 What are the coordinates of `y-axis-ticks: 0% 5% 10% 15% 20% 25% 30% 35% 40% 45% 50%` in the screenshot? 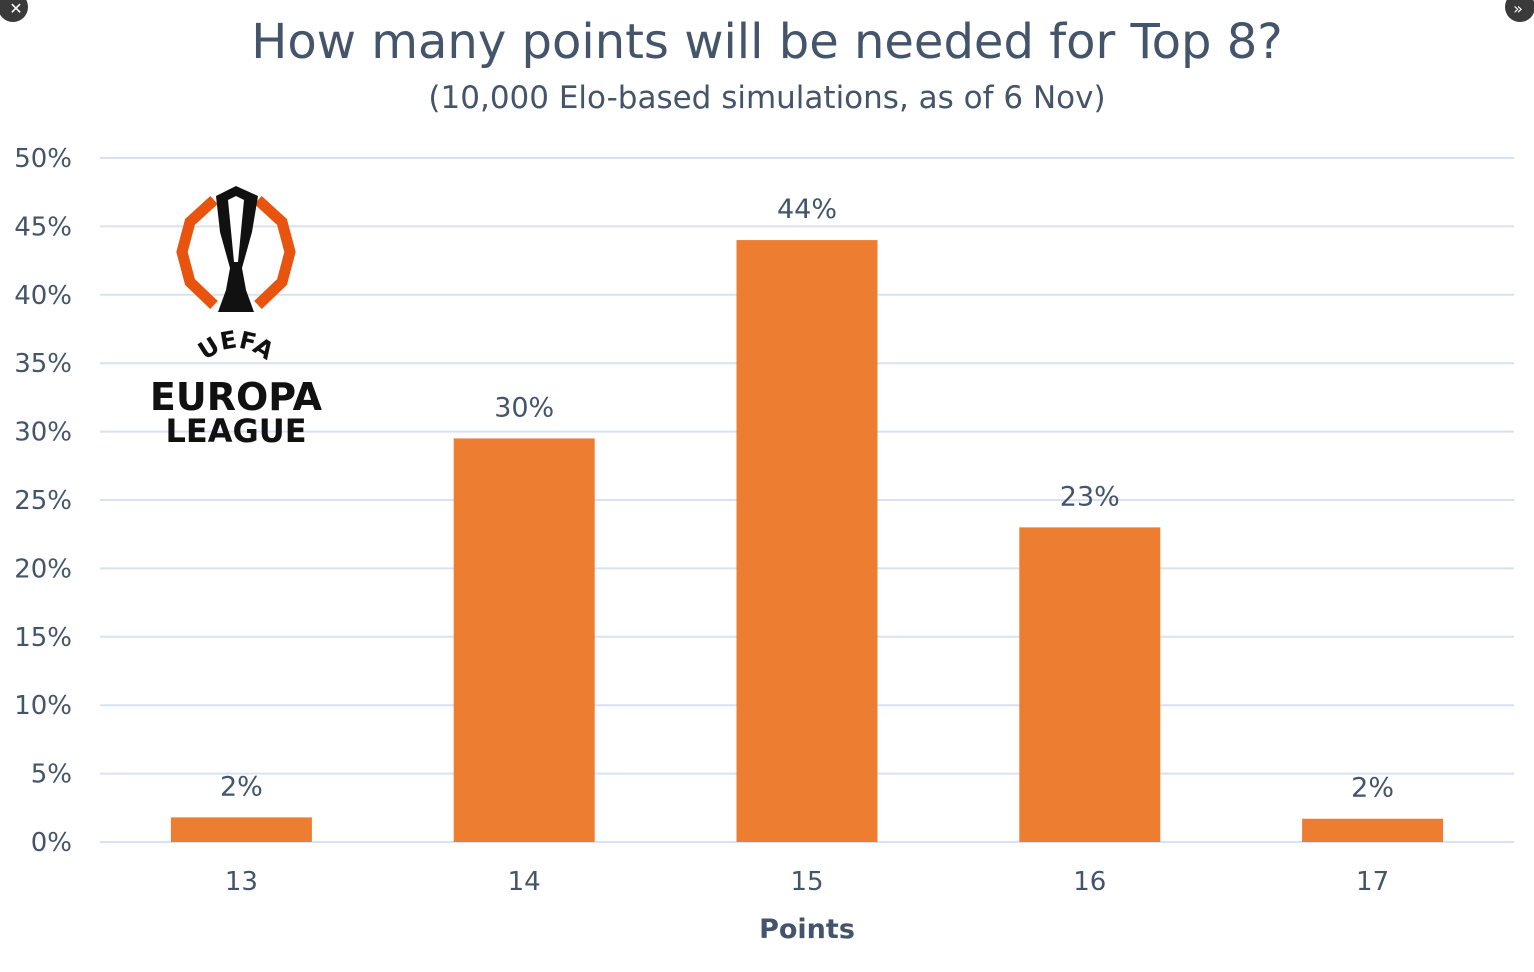 It's located at (43, 501).